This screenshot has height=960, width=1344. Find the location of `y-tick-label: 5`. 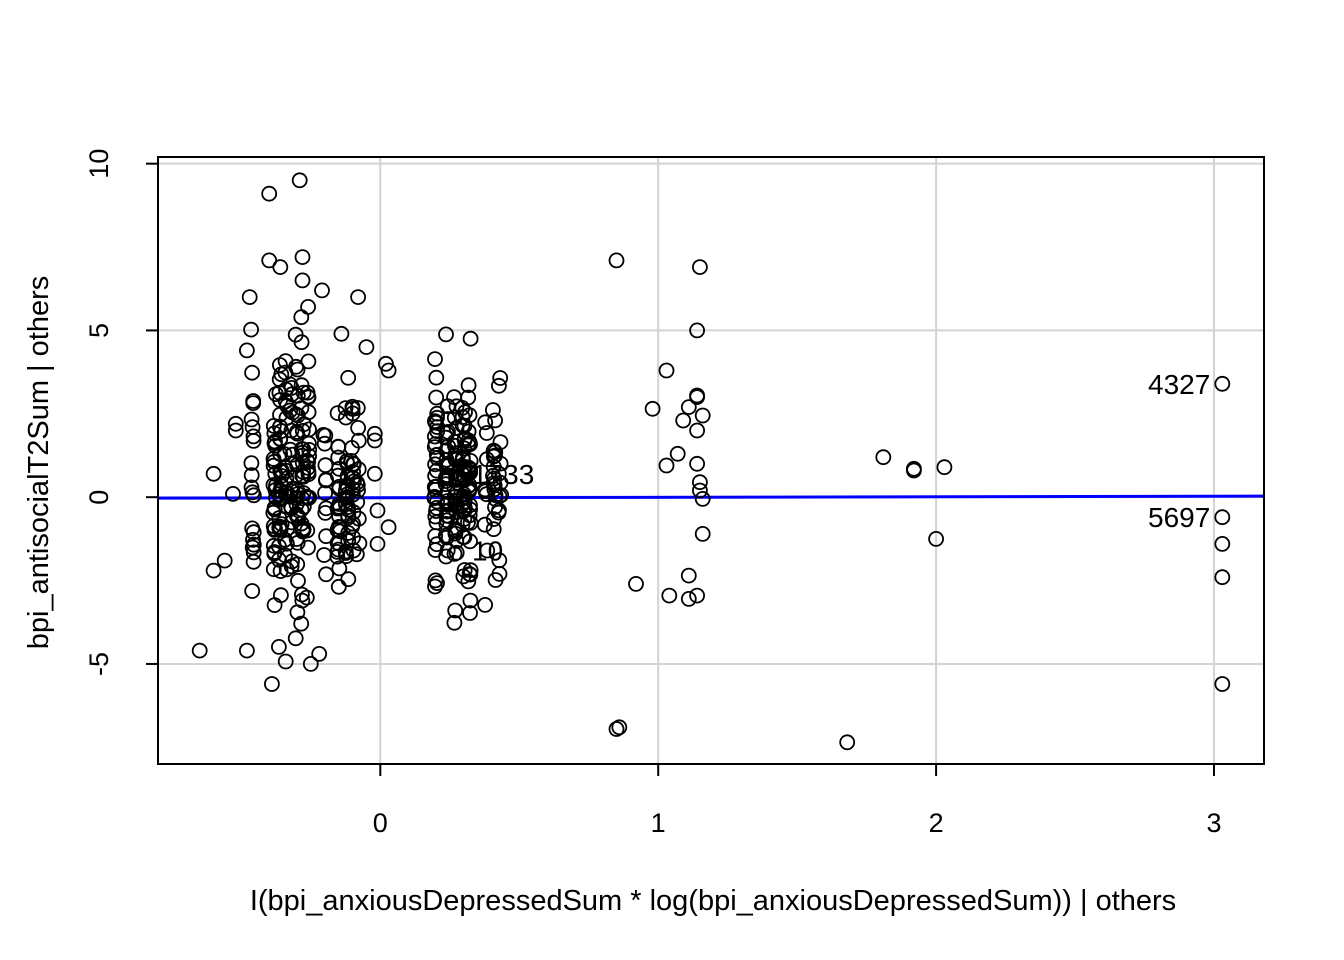

y-tick-label: 5 is located at coordinates (99, 330).